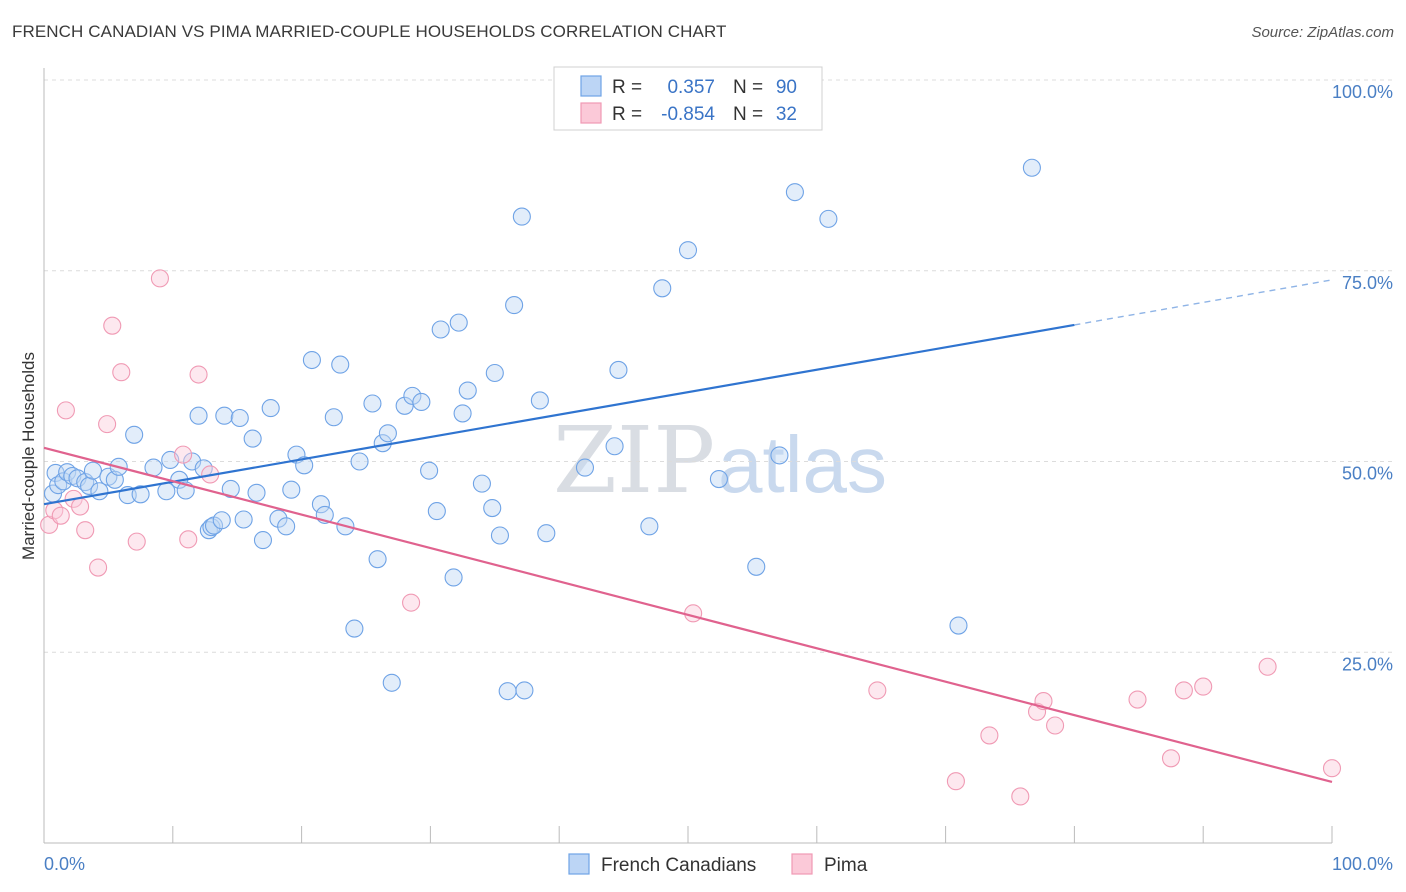  I want to click on watermark-atlas: atlas, so click(802, 464).